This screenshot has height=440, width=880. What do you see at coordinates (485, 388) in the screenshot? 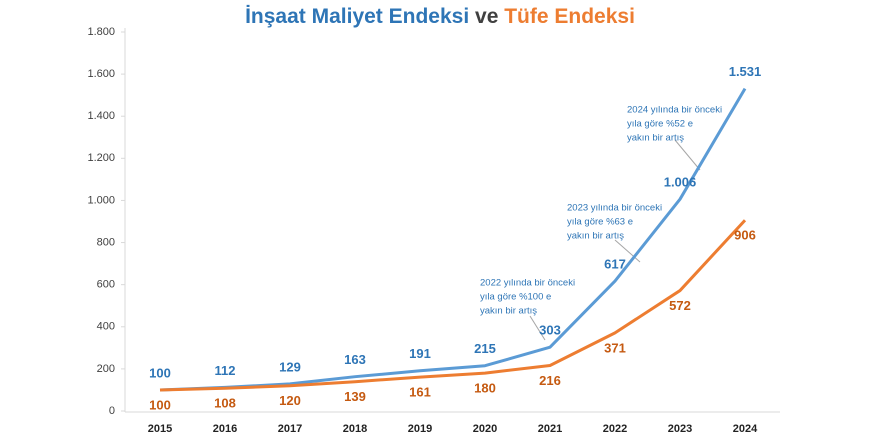
I see `data-label: 180` at bounding box center [485, 388].